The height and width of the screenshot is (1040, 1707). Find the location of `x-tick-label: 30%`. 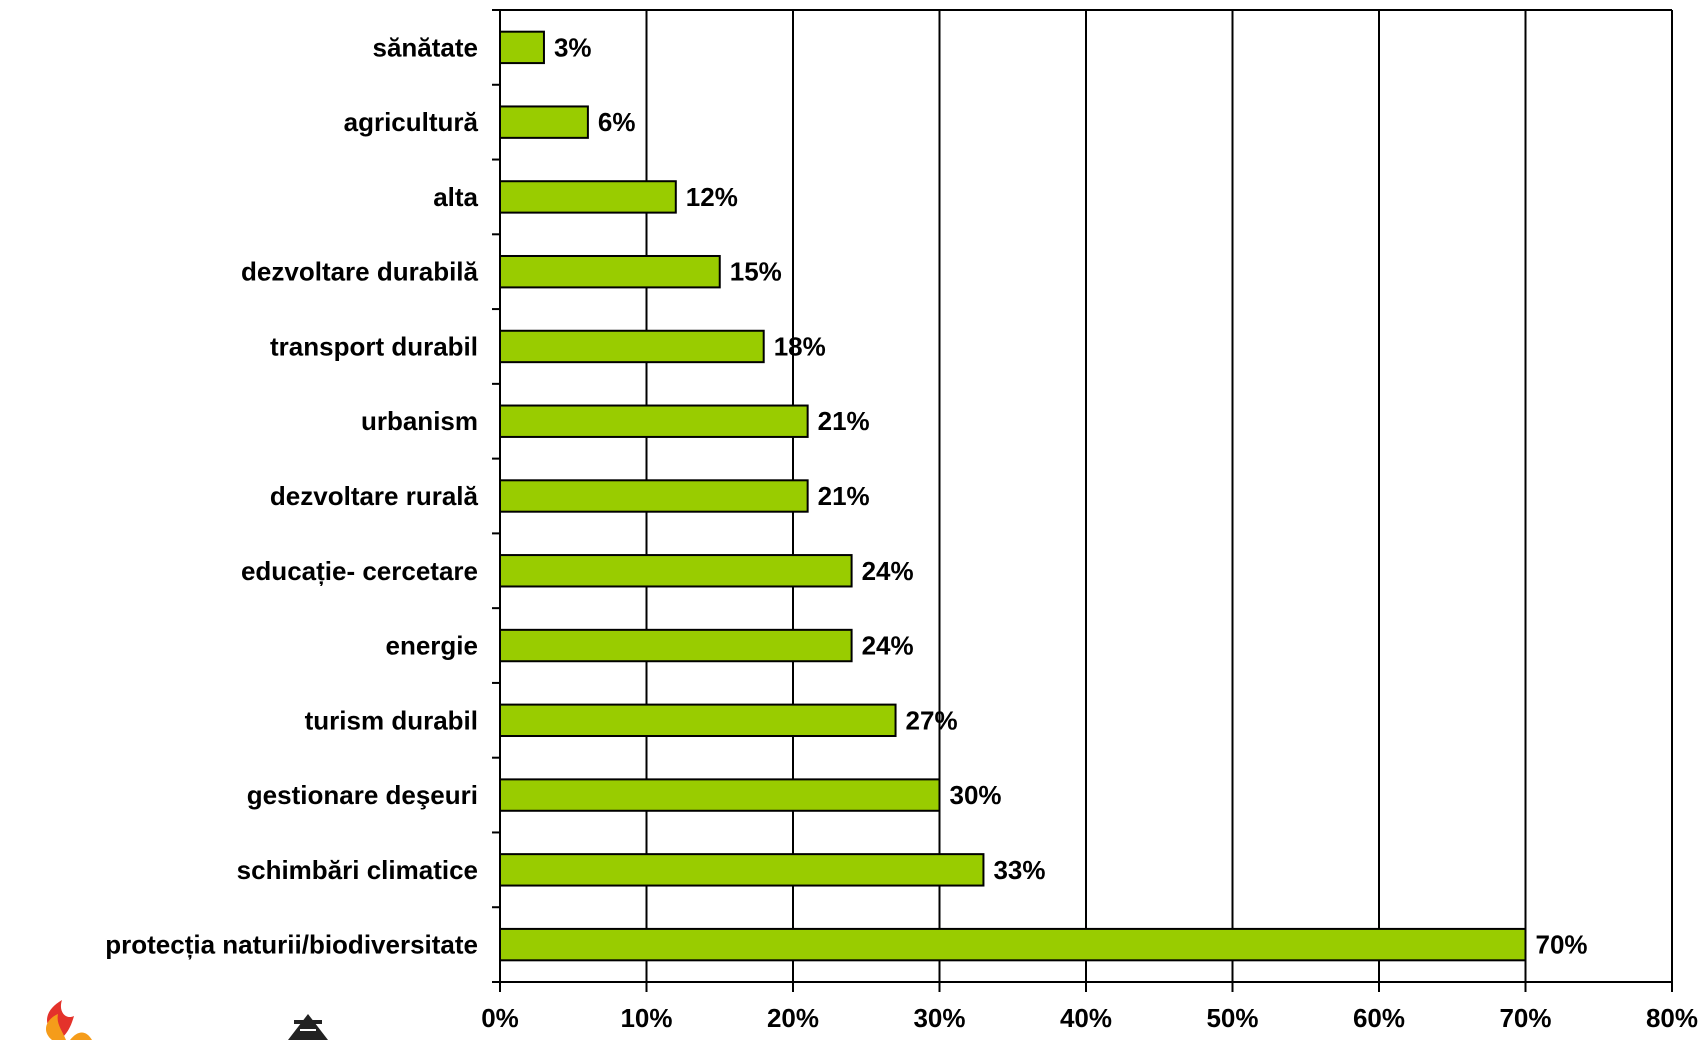

x-tick-label: 30% is located at coordinates (939, 1018).